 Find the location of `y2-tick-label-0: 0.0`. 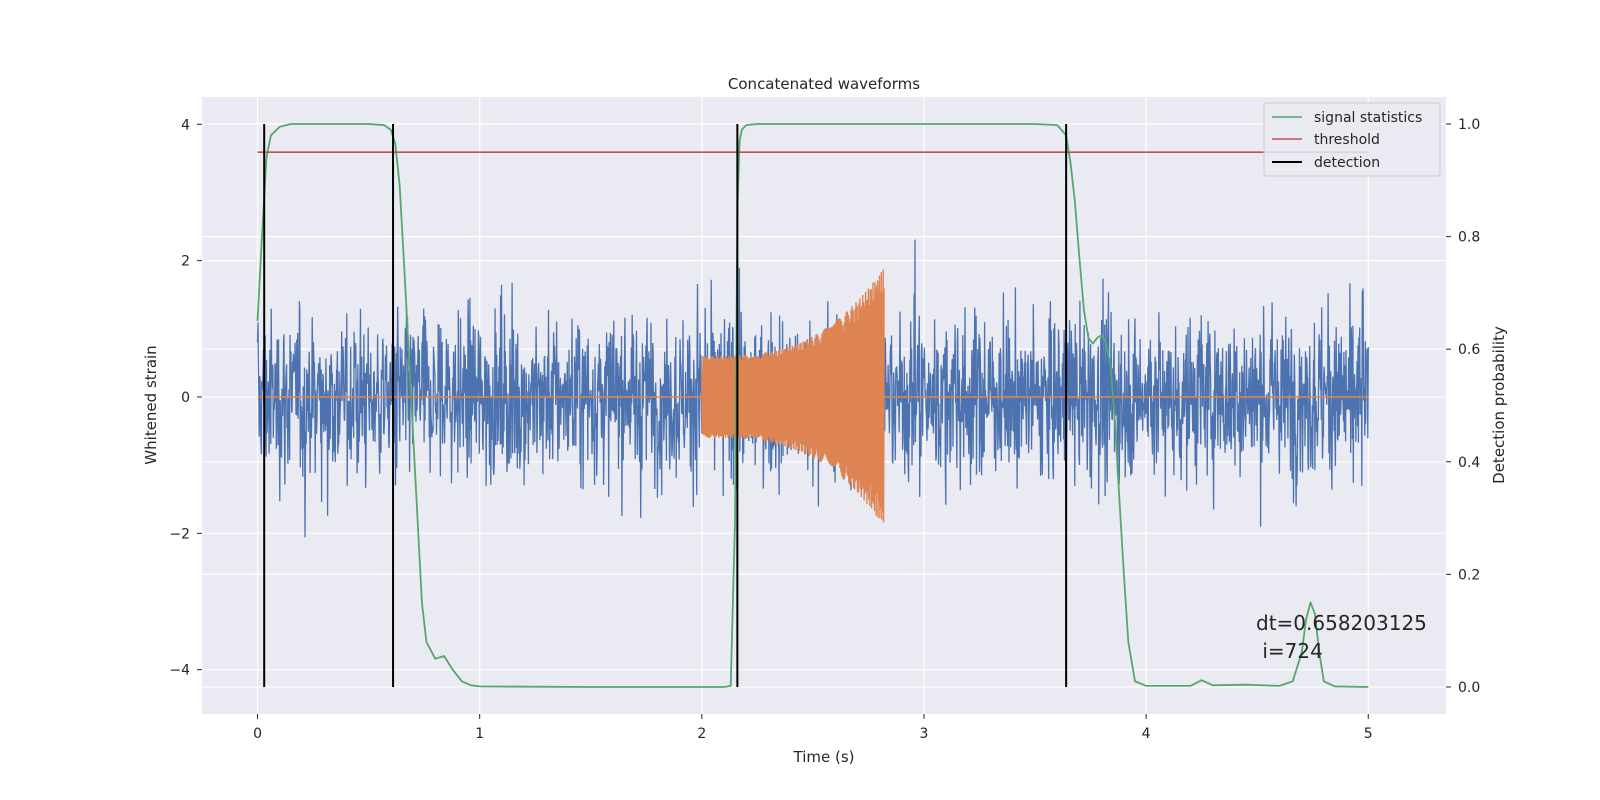

y2-tick-label-0: 0.0 is located at coordinates (1469, 688).